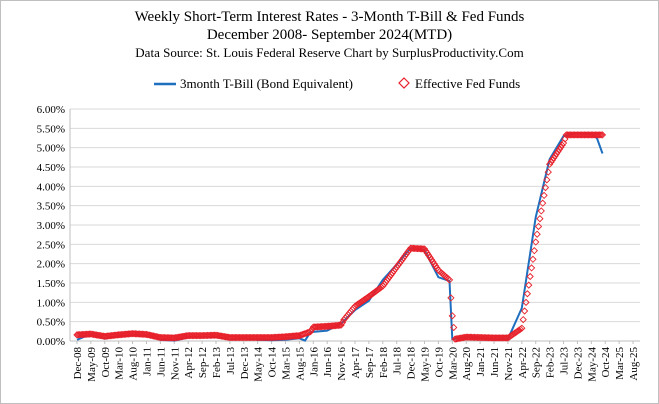 Image resolution: width=659 pixels, height=404 pixels. I want to click on x-tick-label: Aug-20, so click(467, 364).